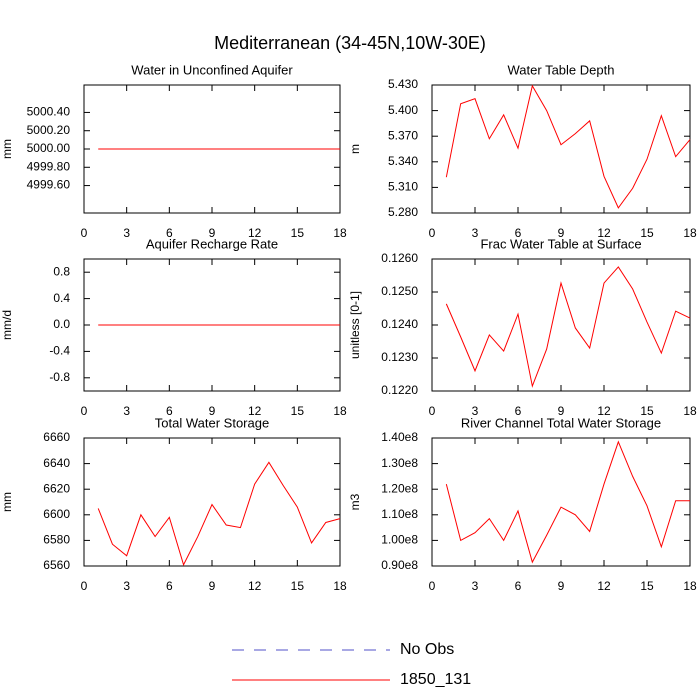  Describe the element at coordinates (56, 488) in the screenshot. I see `y-tick-label: 6620` at that location.